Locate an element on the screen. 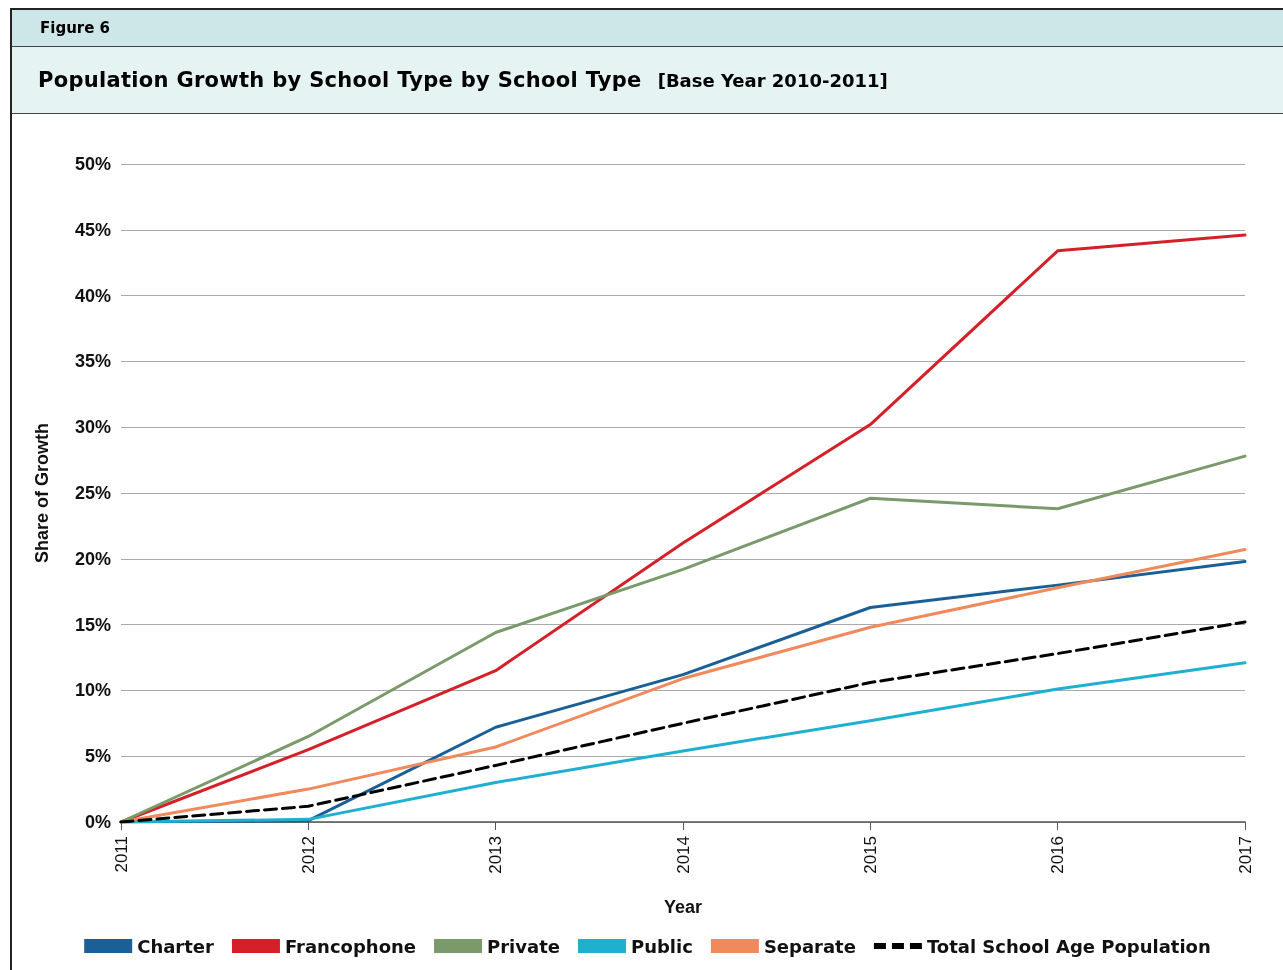 The height and width of the screenshot is (970, 1283). y-tick-label: 45% is located at coordinates (92, 229).